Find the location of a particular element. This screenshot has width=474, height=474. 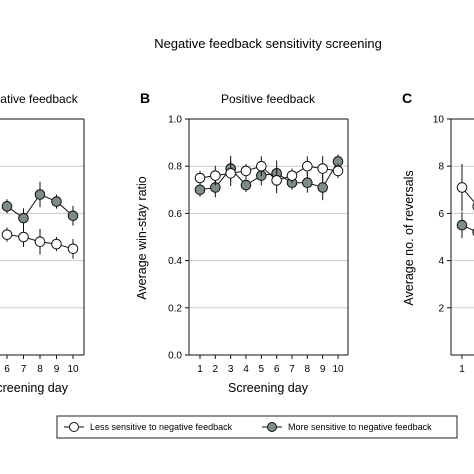

panel-a-data is located at coordinates (40, 220).